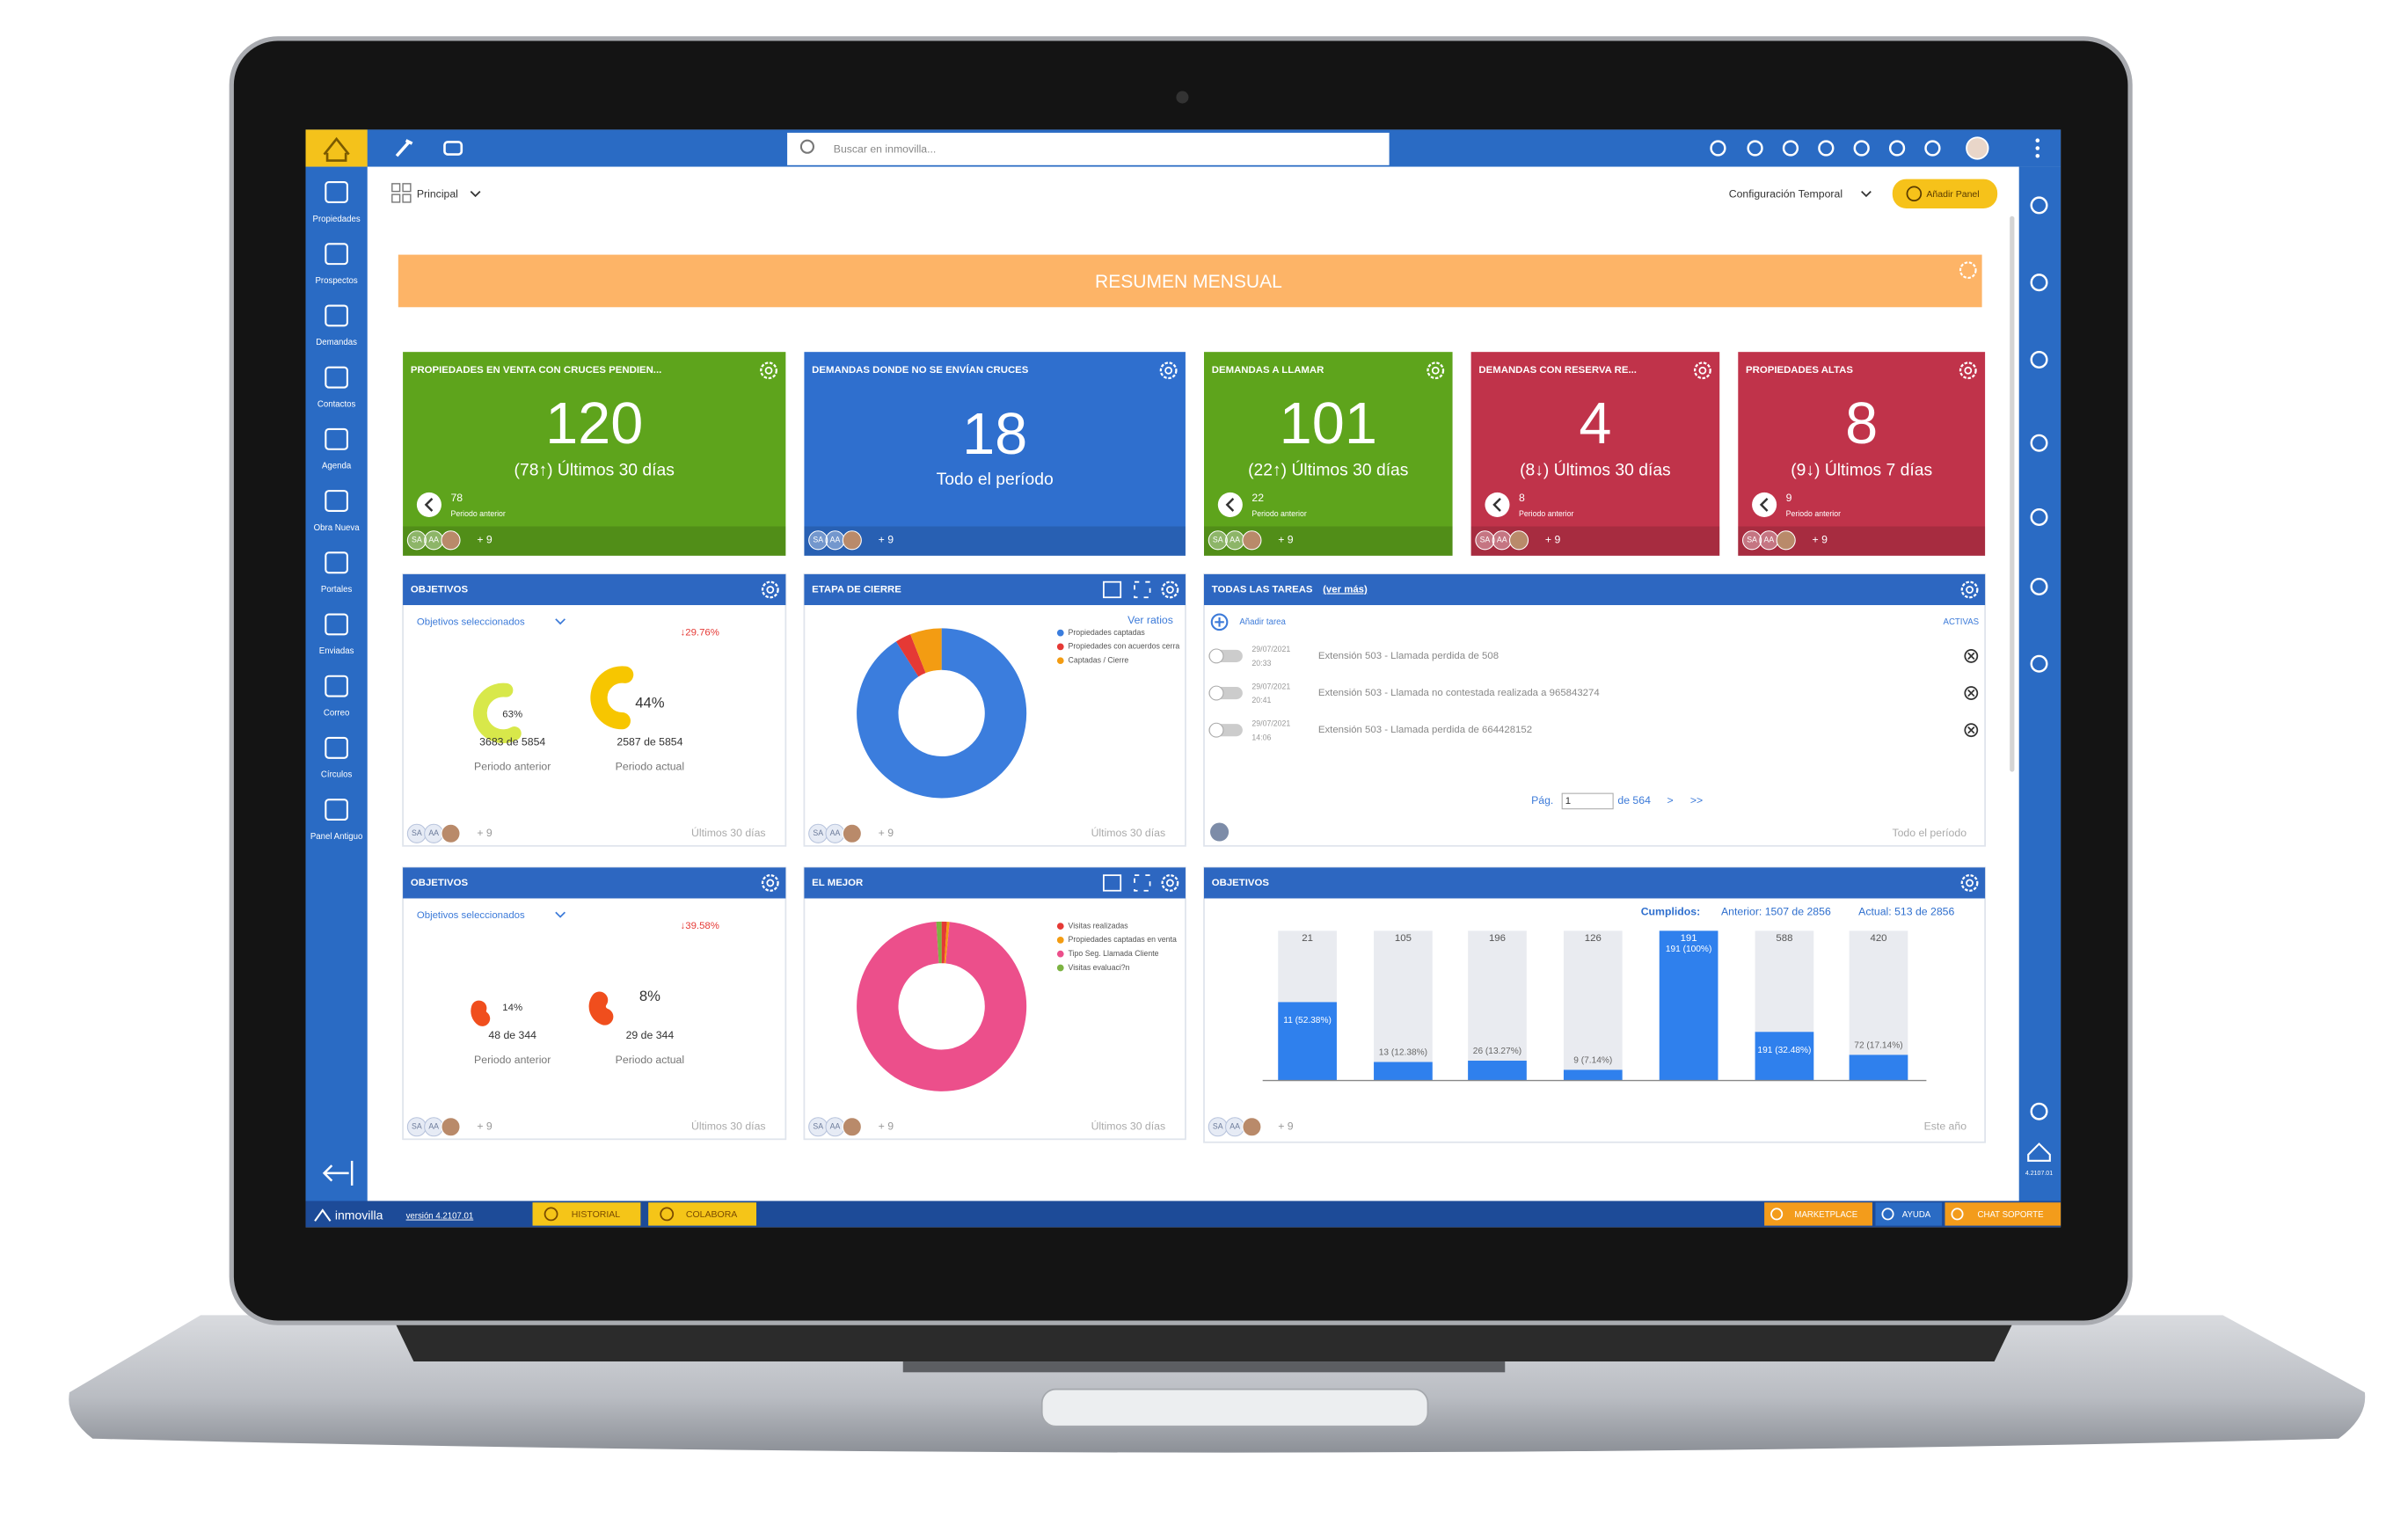  Describe the element at coordinates (337, 528) in the screenshot. I see `sidebar-item: Obra Nueva` at that location.